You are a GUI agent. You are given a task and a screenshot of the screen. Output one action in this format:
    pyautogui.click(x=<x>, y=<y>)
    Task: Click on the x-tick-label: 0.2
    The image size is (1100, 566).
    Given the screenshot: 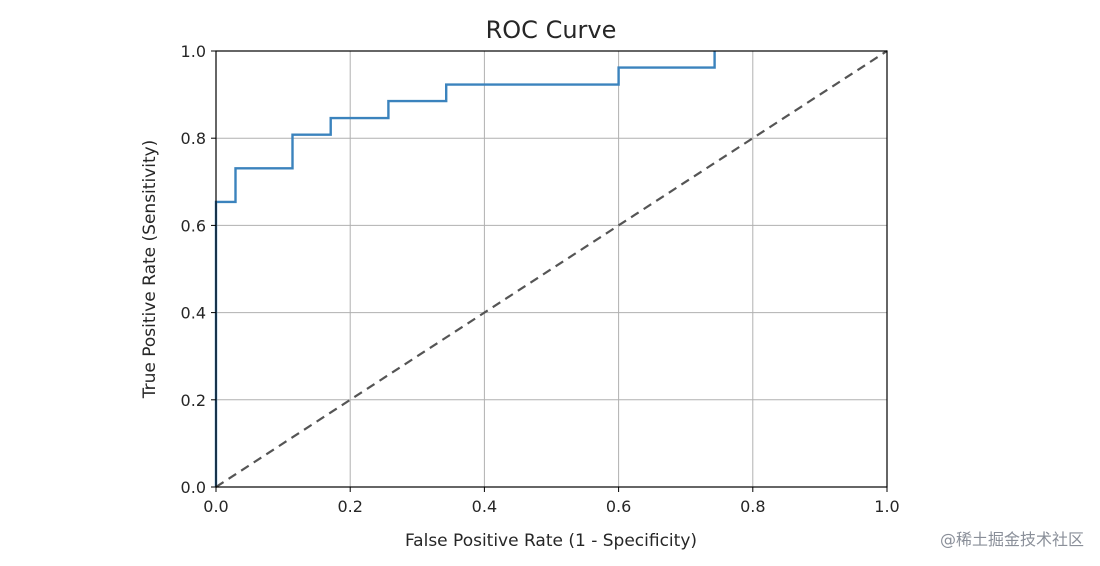 What is the action you would take?
    pyautogui.click(x=349, y=506)
    